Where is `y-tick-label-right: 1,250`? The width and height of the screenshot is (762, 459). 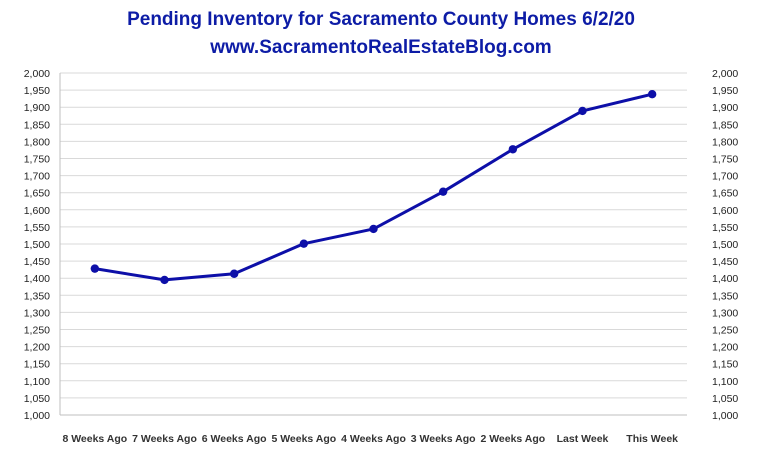
y-tick-label-right: 1,250 is located at coordinates (725, 331).